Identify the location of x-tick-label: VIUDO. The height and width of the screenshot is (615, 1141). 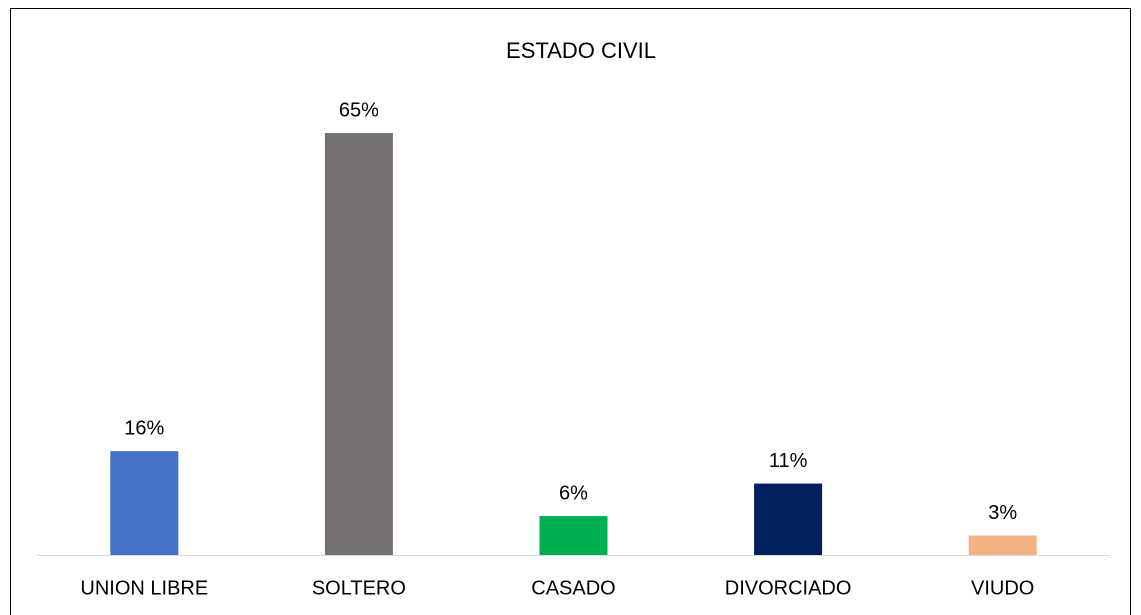
(1002, 588).